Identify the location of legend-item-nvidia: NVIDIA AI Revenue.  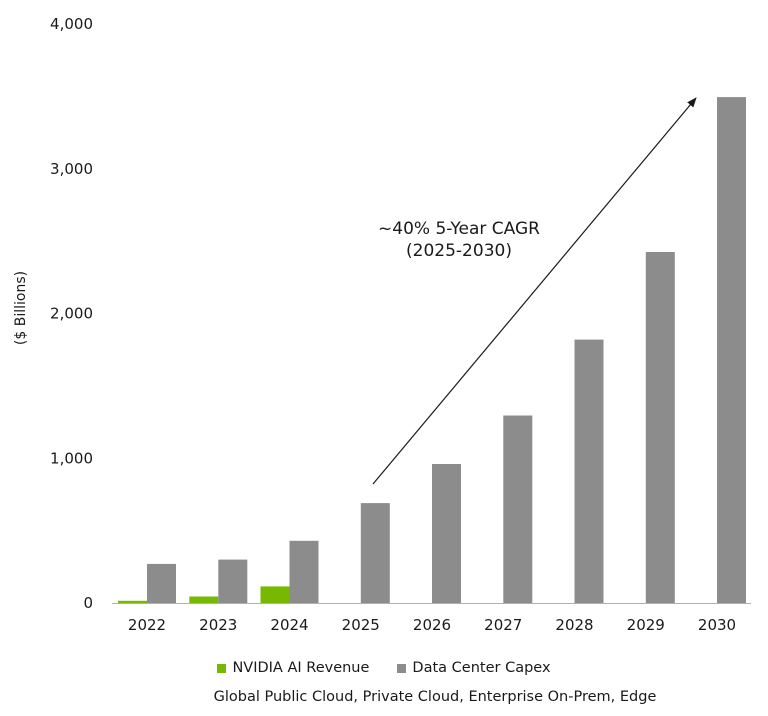
(293, 668).